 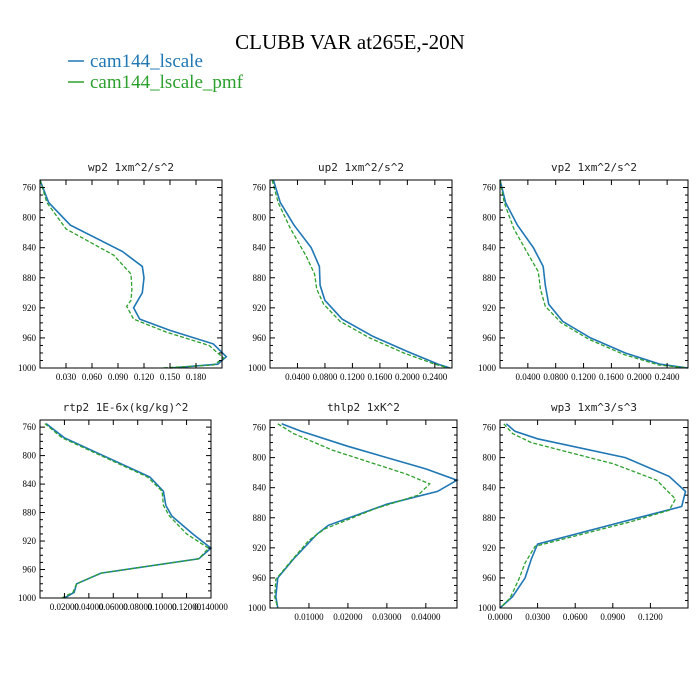 I want to click on x-tick-label: 0.090, so click(x=118, y=377).